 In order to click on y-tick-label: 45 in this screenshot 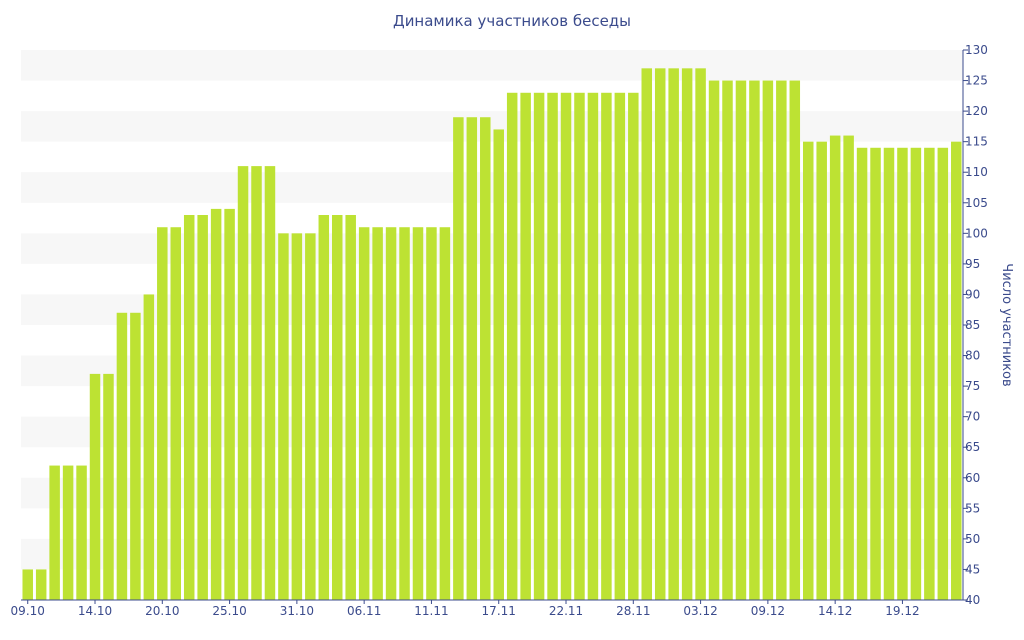, I will do `click(972, 569)`.